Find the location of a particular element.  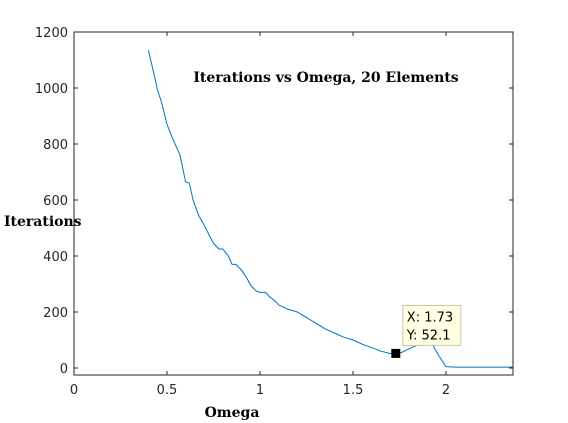

x-tick-label: 2 is located at coordinates (446, 390).